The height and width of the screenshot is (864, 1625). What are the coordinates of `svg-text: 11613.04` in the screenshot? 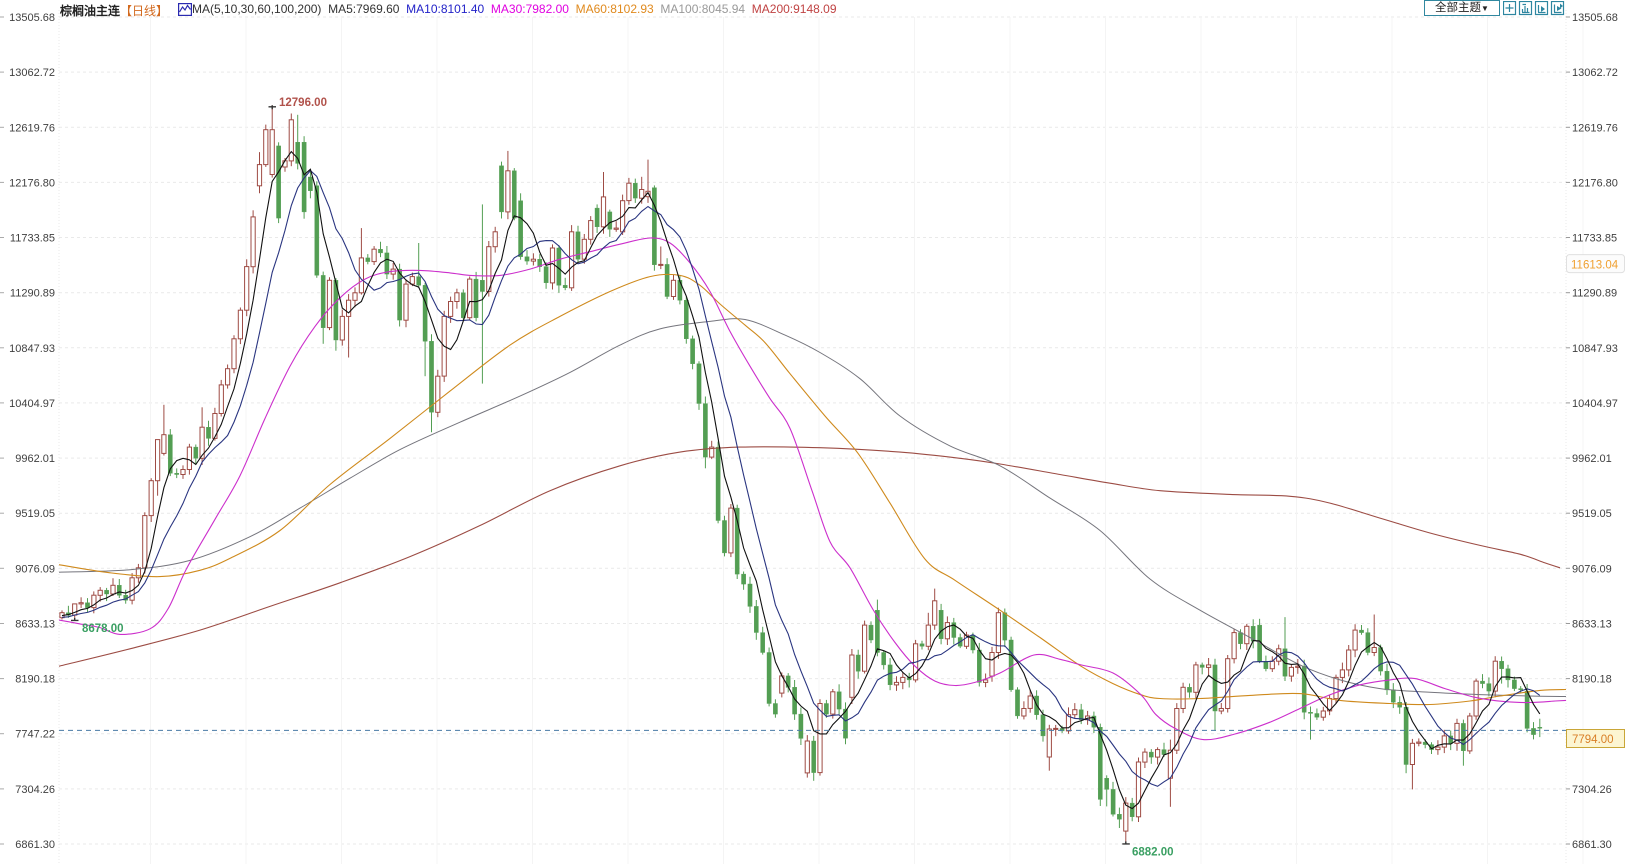 It's located at (1595, 266).